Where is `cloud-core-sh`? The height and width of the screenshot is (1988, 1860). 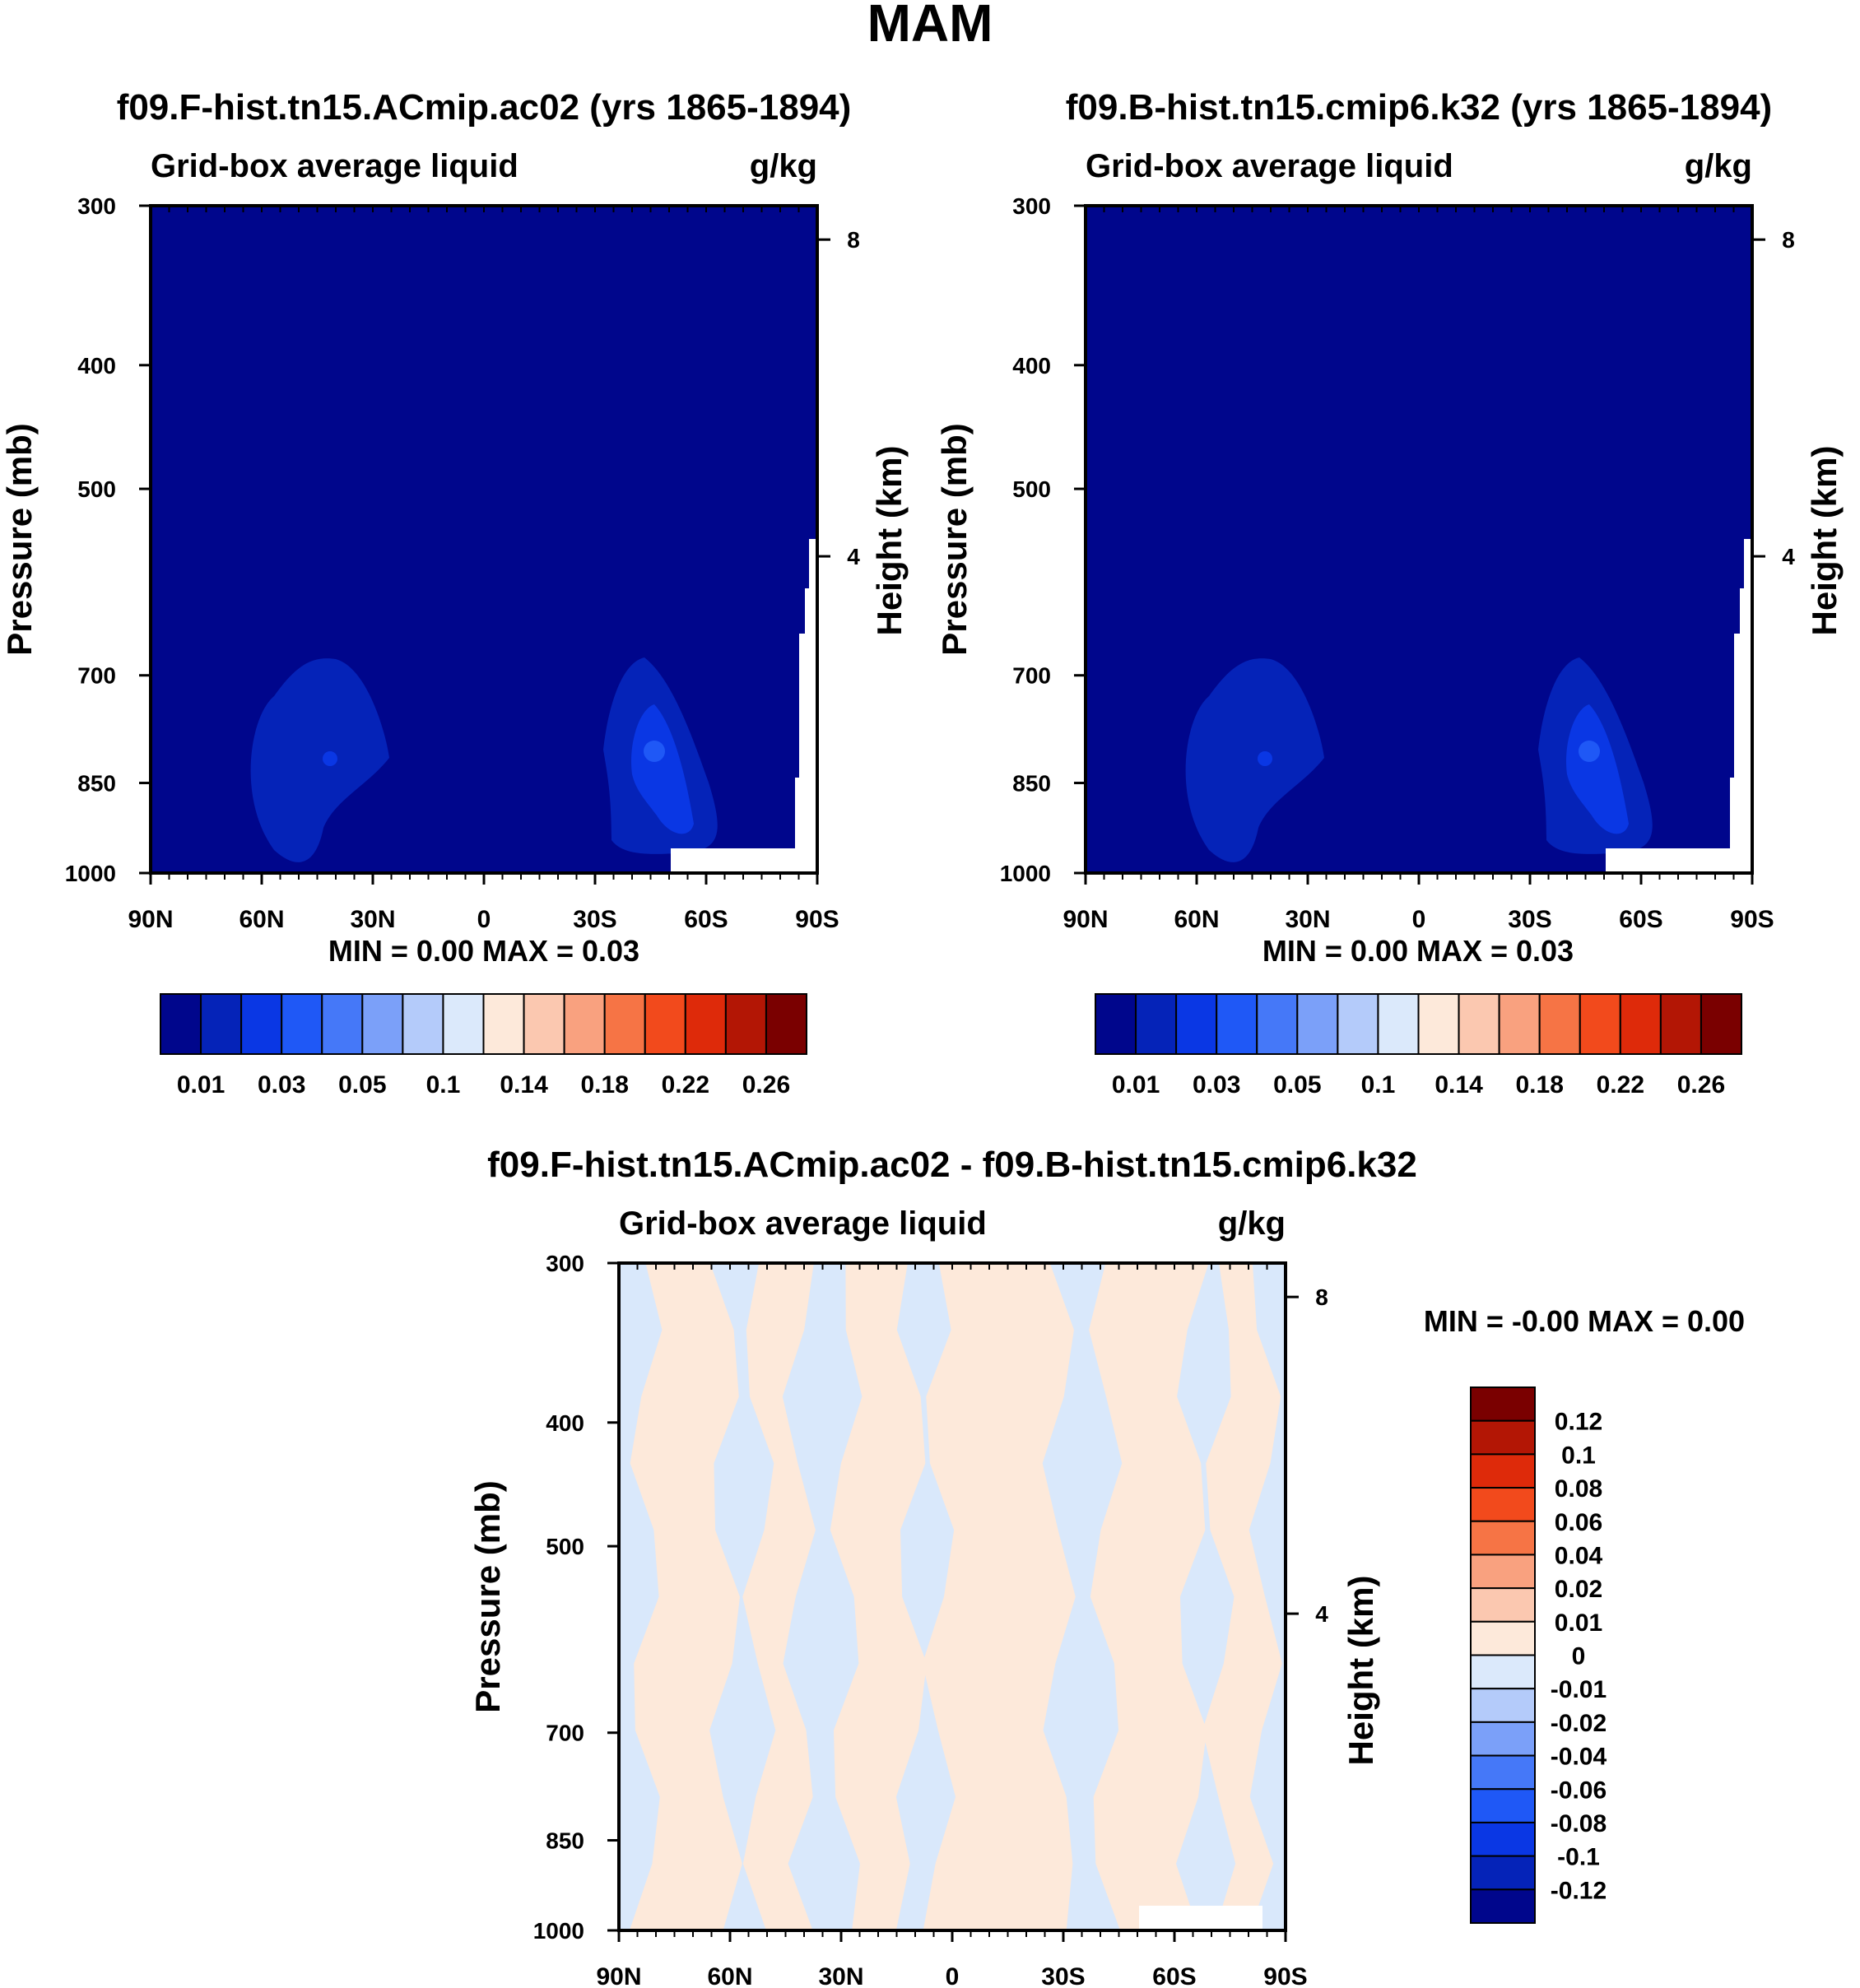 cloud-core-sh is located at coordinates (654, 751).